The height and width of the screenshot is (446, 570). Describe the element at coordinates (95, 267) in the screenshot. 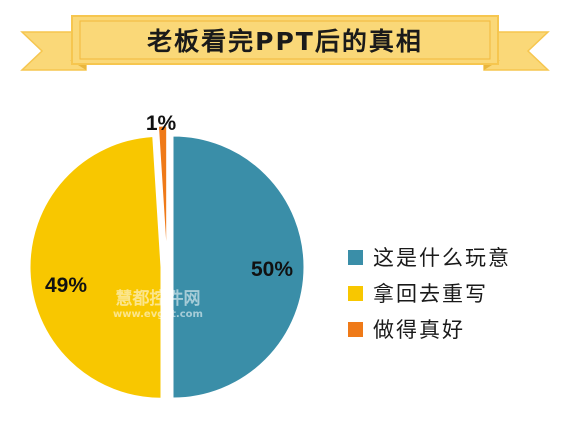

I see `slice-rewrite` at that location.